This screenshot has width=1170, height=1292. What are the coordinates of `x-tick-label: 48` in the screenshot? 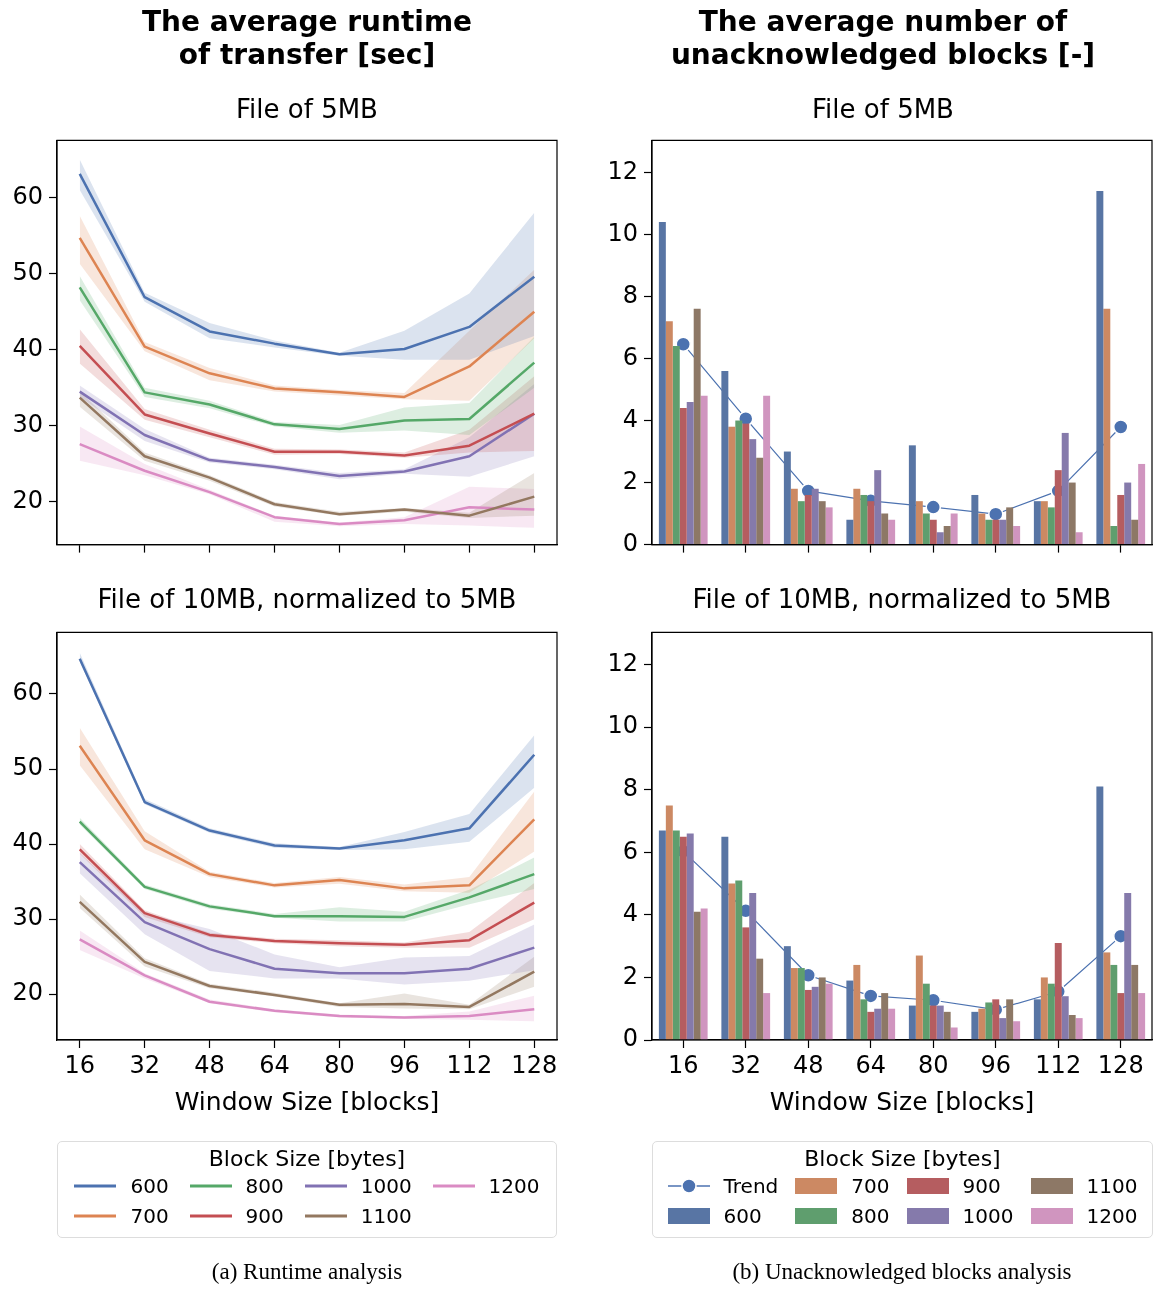 It's located at (209, 1064).